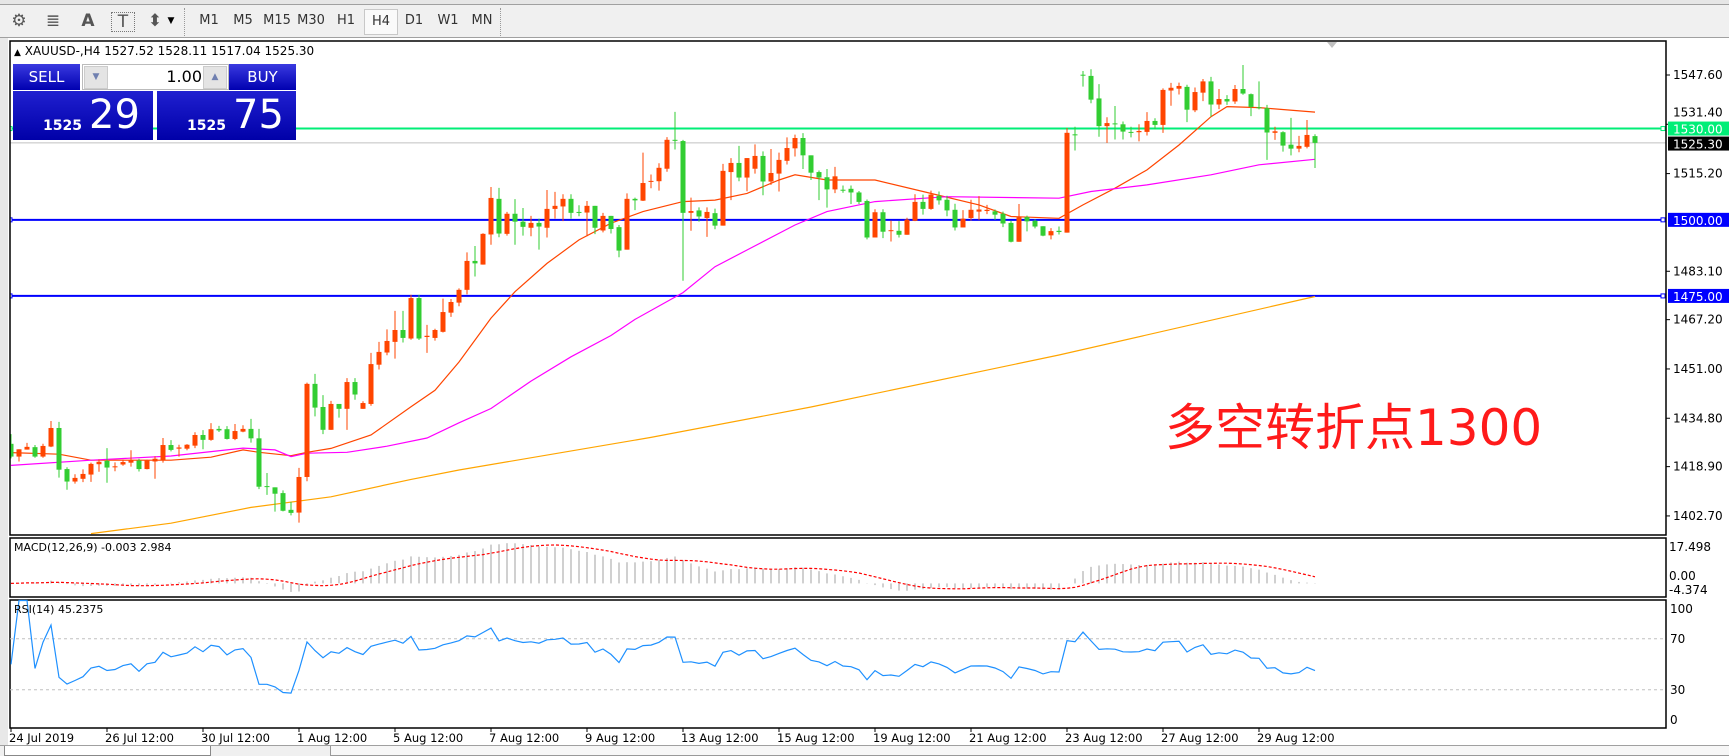 This screenshot has height=756, width=1729. What do you see at coordinates (17, 53) in the screenshot?
I see `collapse-triangle-icon: ▲` at bounding box center [17, 53].